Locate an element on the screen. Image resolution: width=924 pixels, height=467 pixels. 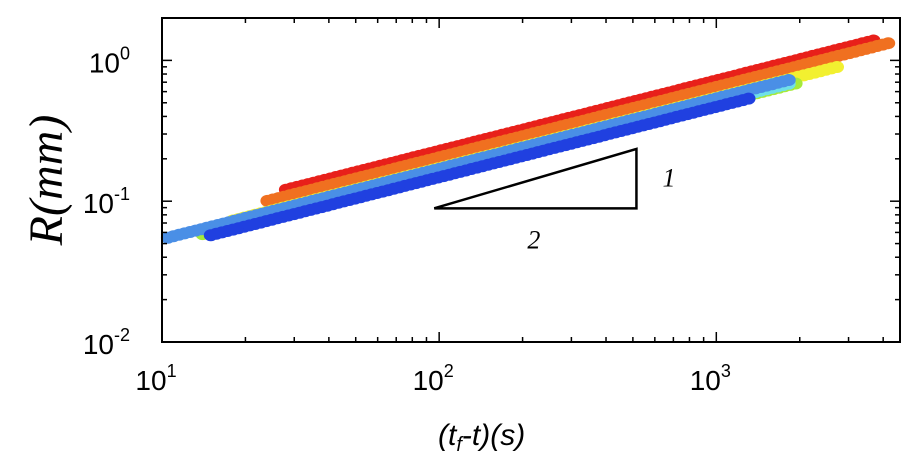
slope-run-label: 2 is located at coordinates (533, 239).